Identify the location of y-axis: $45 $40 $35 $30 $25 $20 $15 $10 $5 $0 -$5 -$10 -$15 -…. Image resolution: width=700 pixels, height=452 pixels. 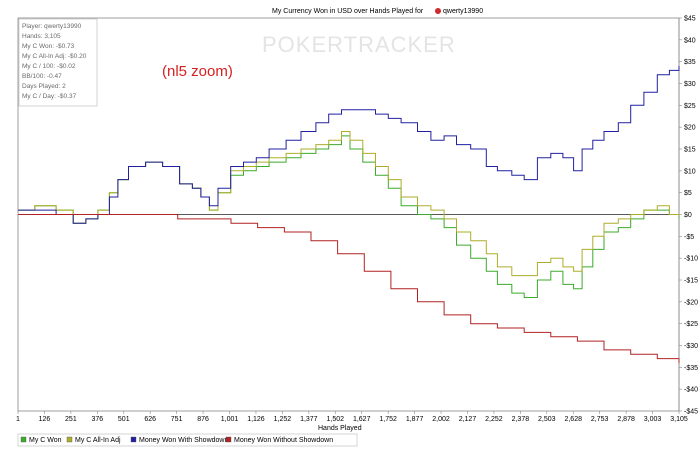
(688, 216).